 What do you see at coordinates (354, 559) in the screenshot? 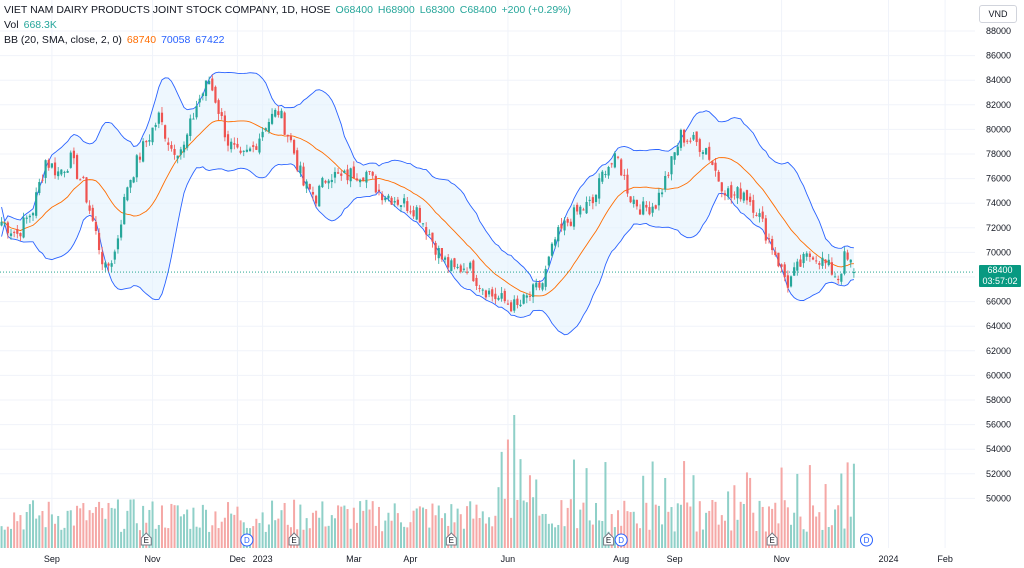
I see `x-tick-label: Mar` at bounding box center [354, 559].